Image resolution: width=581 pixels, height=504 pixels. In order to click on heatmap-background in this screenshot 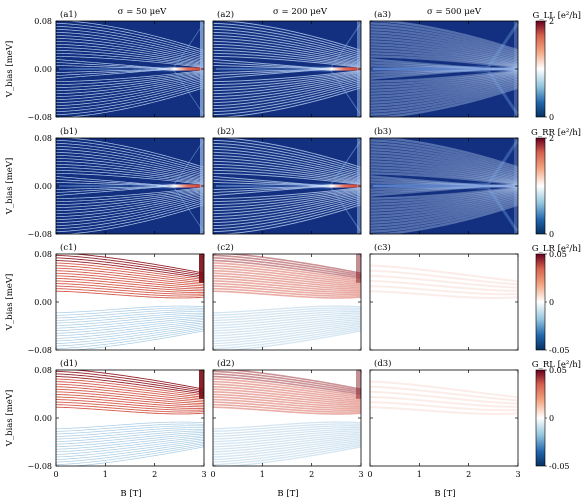, I will do `click(130, 302)`.